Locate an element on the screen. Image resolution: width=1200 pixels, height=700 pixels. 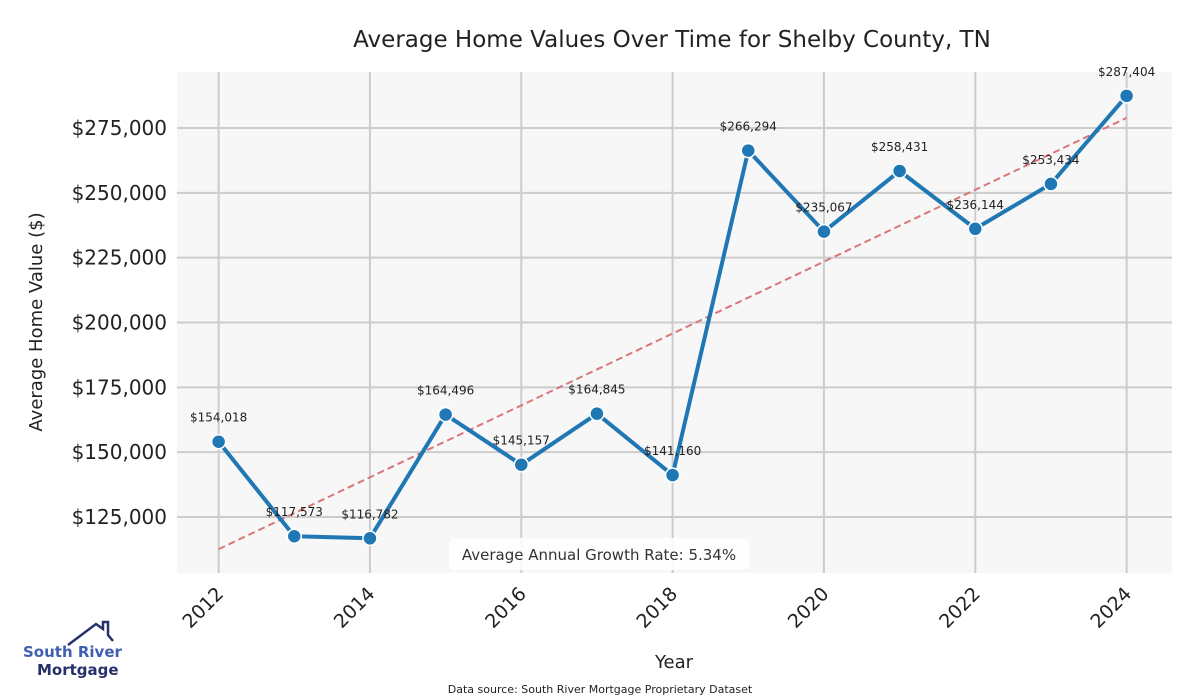
annotation-box is located at coordinates (599, 554).